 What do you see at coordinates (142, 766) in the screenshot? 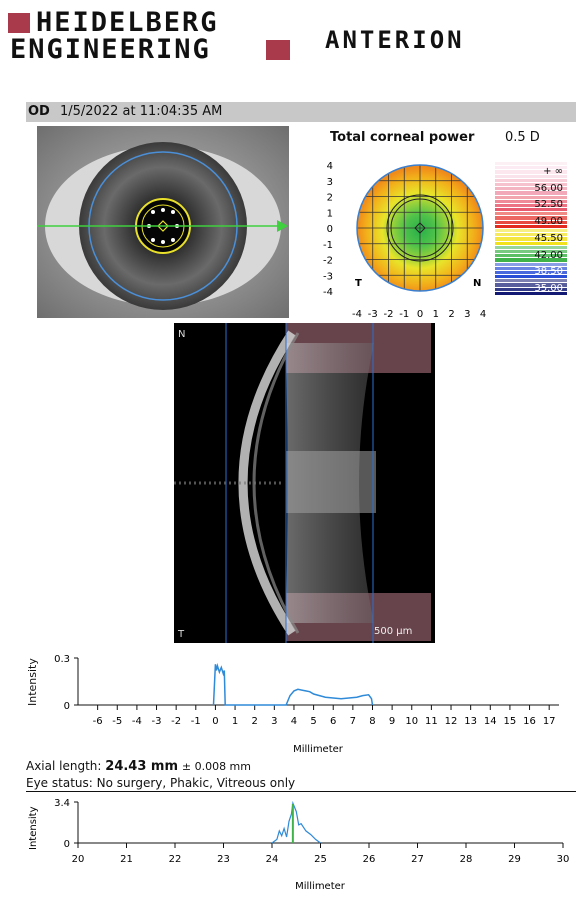
I see `axial-length-value: 24.43 mm` at bounding box center [142, 766].